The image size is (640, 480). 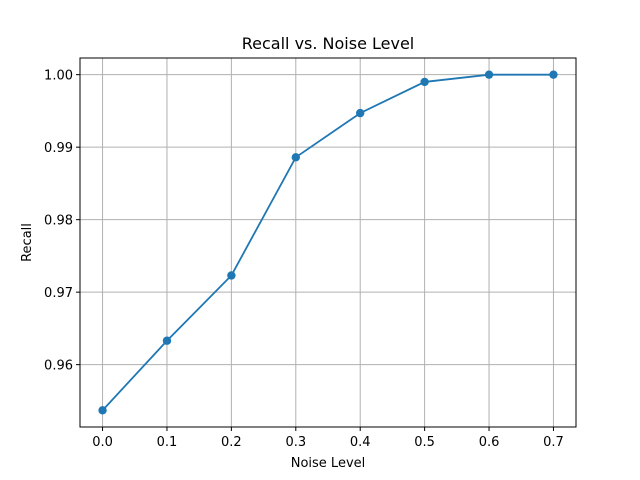 I want to click on x-tick-label: 0.5, so click(x=424, y=442).